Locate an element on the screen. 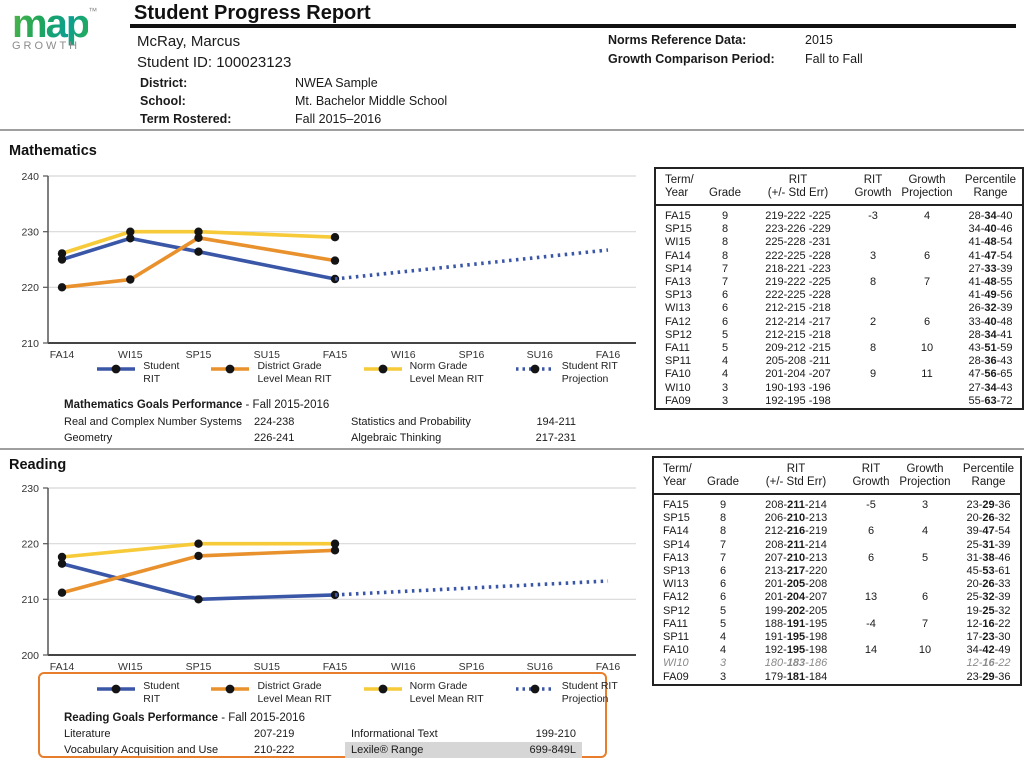 The width and height of the screenshot is (1024, 768). legend-item: Student RIT Projection is located at coordinates (566, 692).